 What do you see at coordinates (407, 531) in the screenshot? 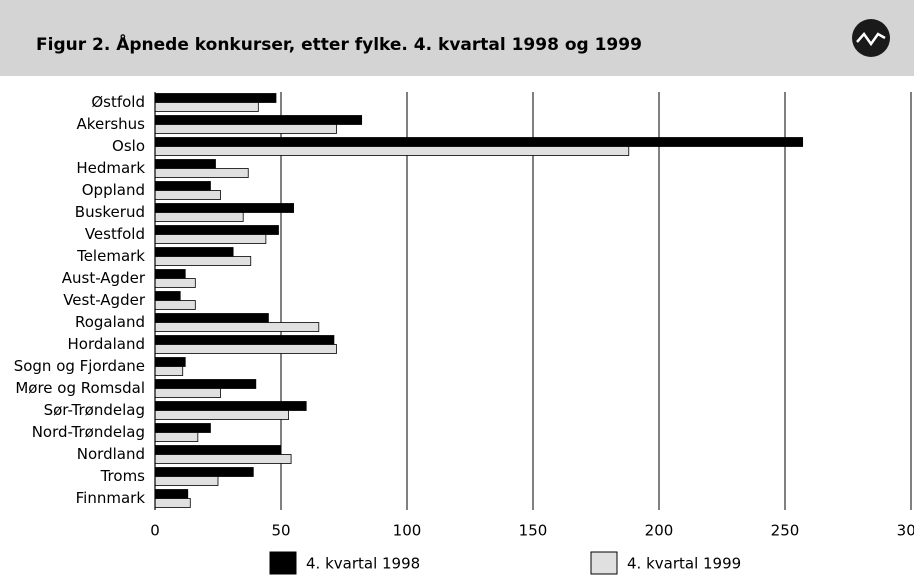
I see `x-tick-label: 100` at bounding box center [407, 531].